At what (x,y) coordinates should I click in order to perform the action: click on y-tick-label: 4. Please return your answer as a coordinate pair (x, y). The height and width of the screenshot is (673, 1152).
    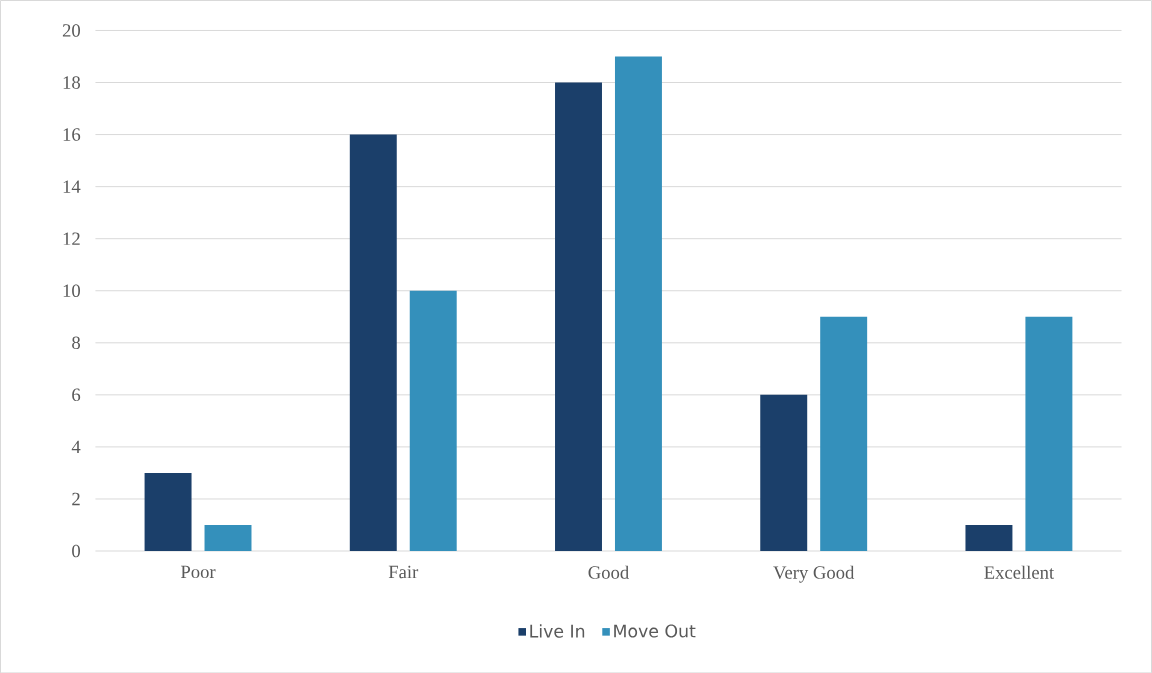
    Looking at the image, I should click on (76, 446).